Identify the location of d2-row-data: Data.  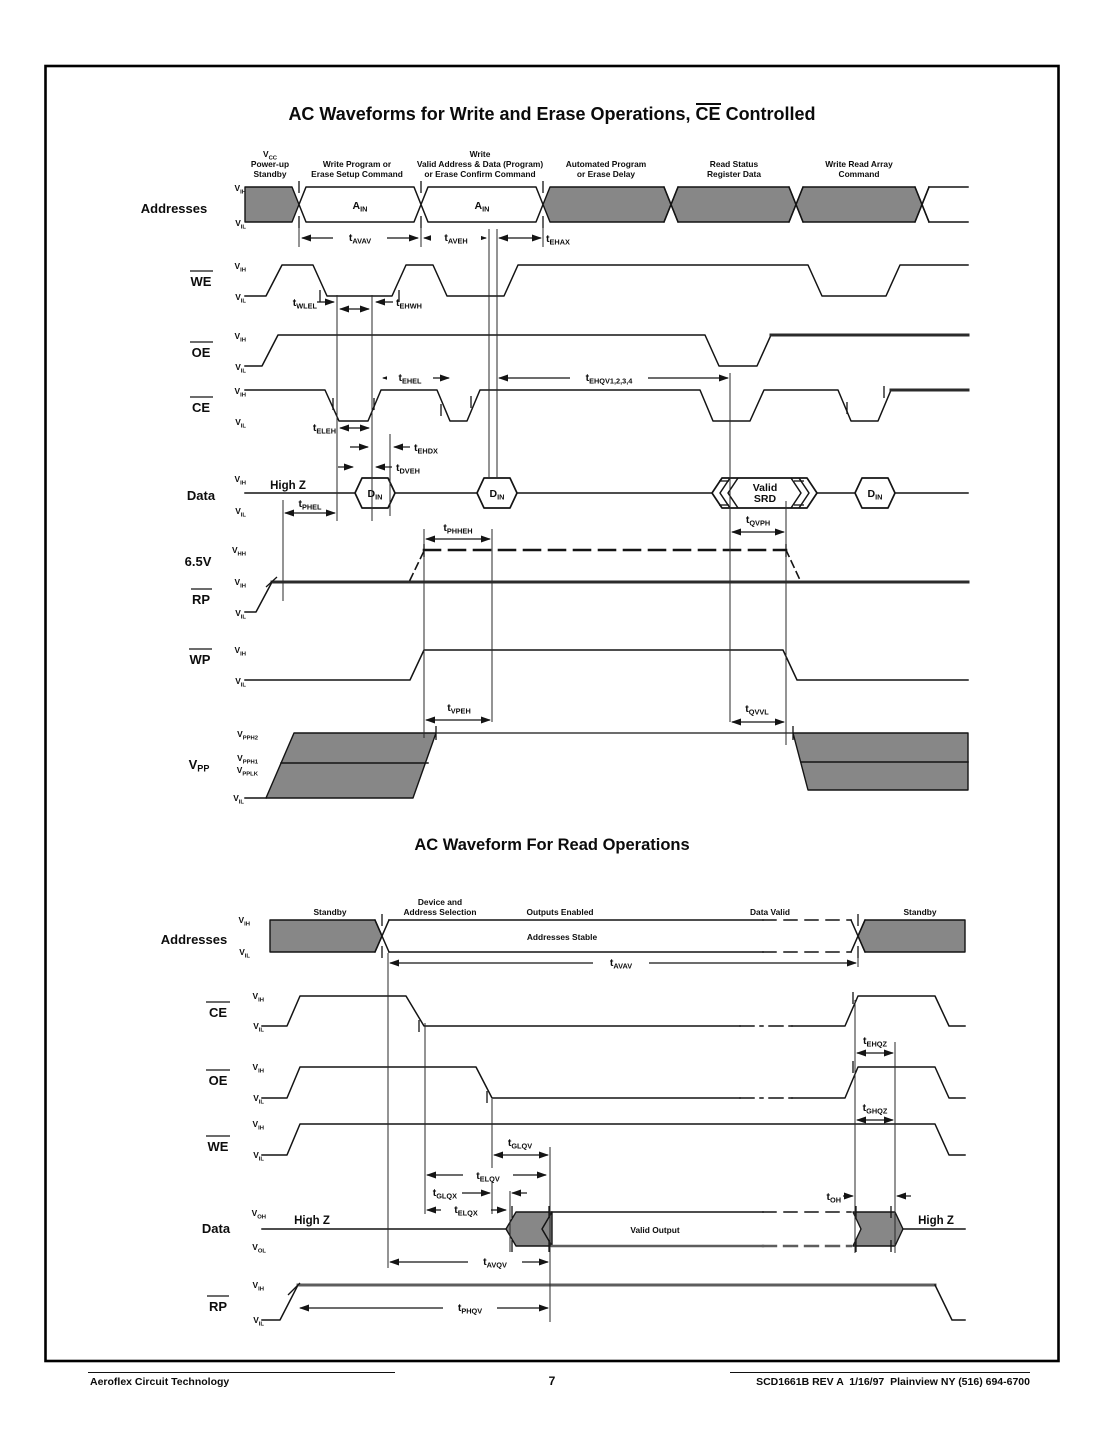
(216, 1228).